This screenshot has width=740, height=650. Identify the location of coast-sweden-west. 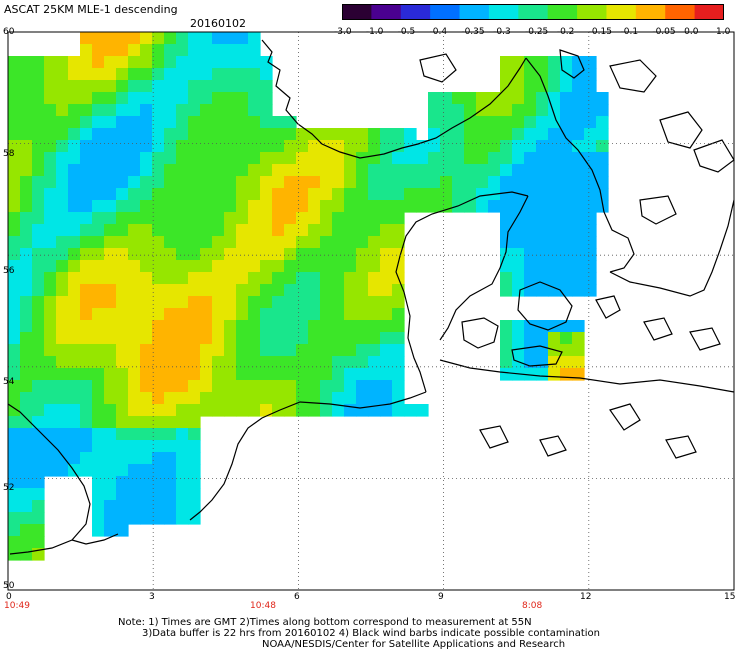
(580, 165).